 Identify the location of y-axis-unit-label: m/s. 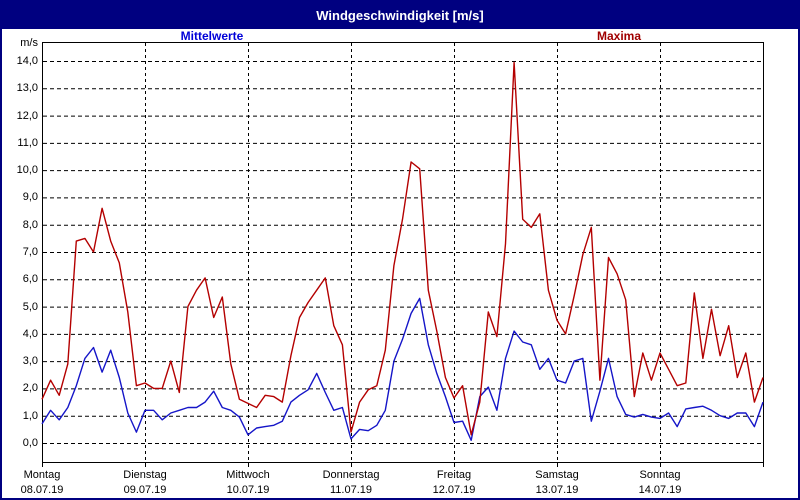
(29, 43).